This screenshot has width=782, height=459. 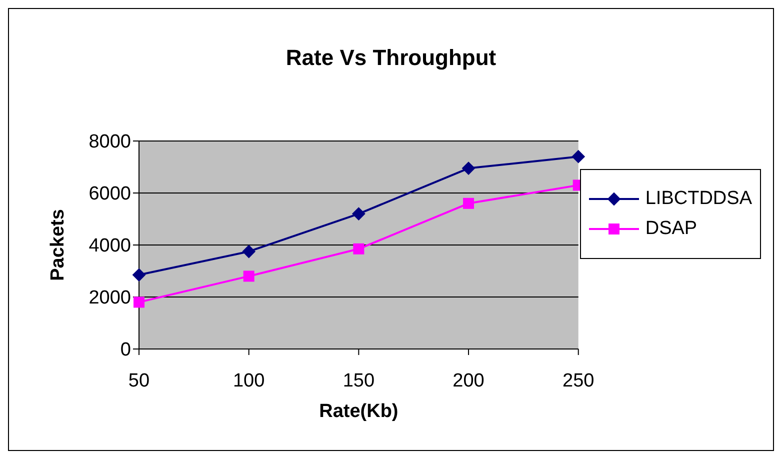 I want to click on x-tick-label: 100, so click(x=248, y=381).